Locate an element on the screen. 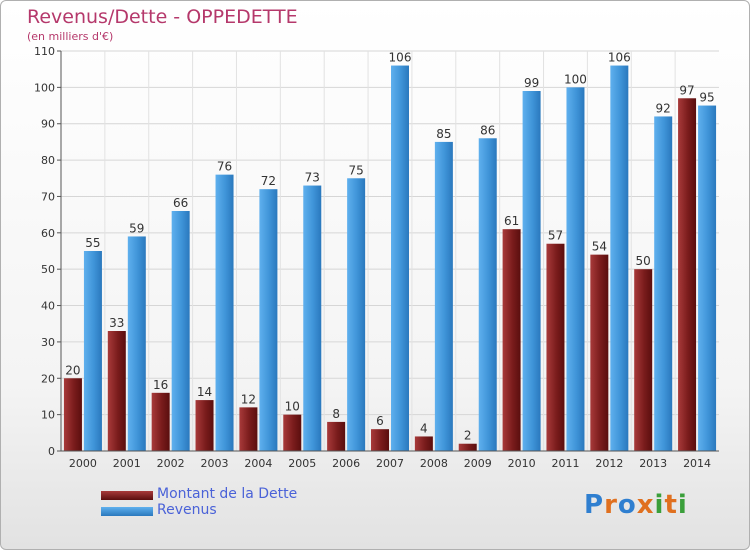 This screenshot has width=750, height=550. revenue-value-label-2009: 86 is located at coordinates (487, 130).